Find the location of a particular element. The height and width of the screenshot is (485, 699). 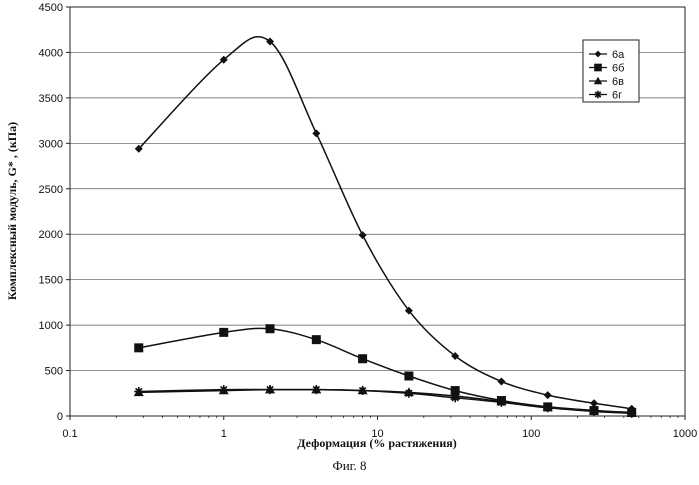

x-axis-title: Деформация (% растяжения) is located at coordinates (377, 443).